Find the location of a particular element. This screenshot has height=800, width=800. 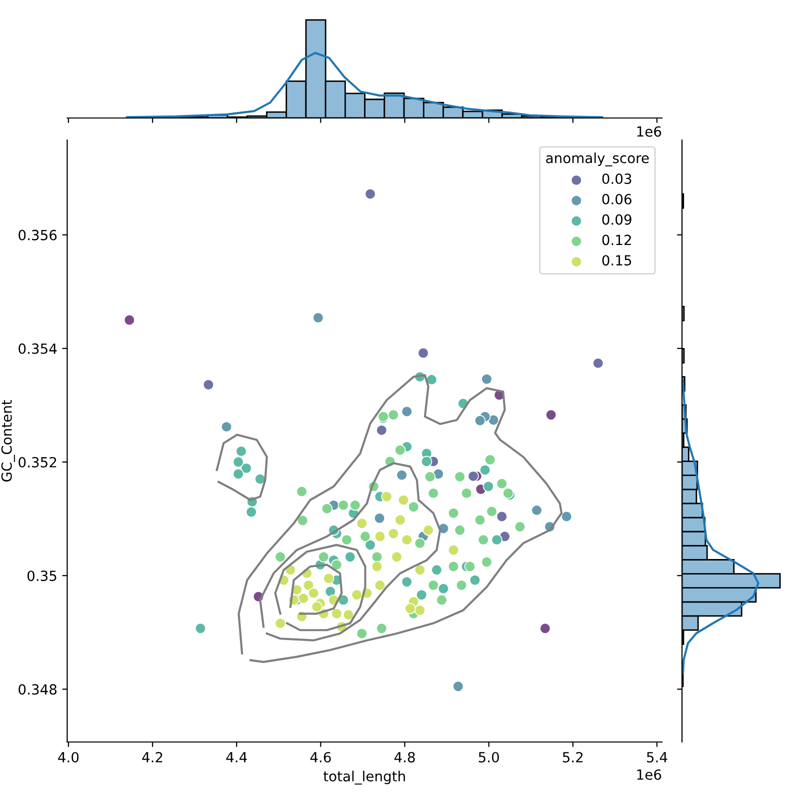

y-tick-label: 0.348 is located at coordinates (37, 689).